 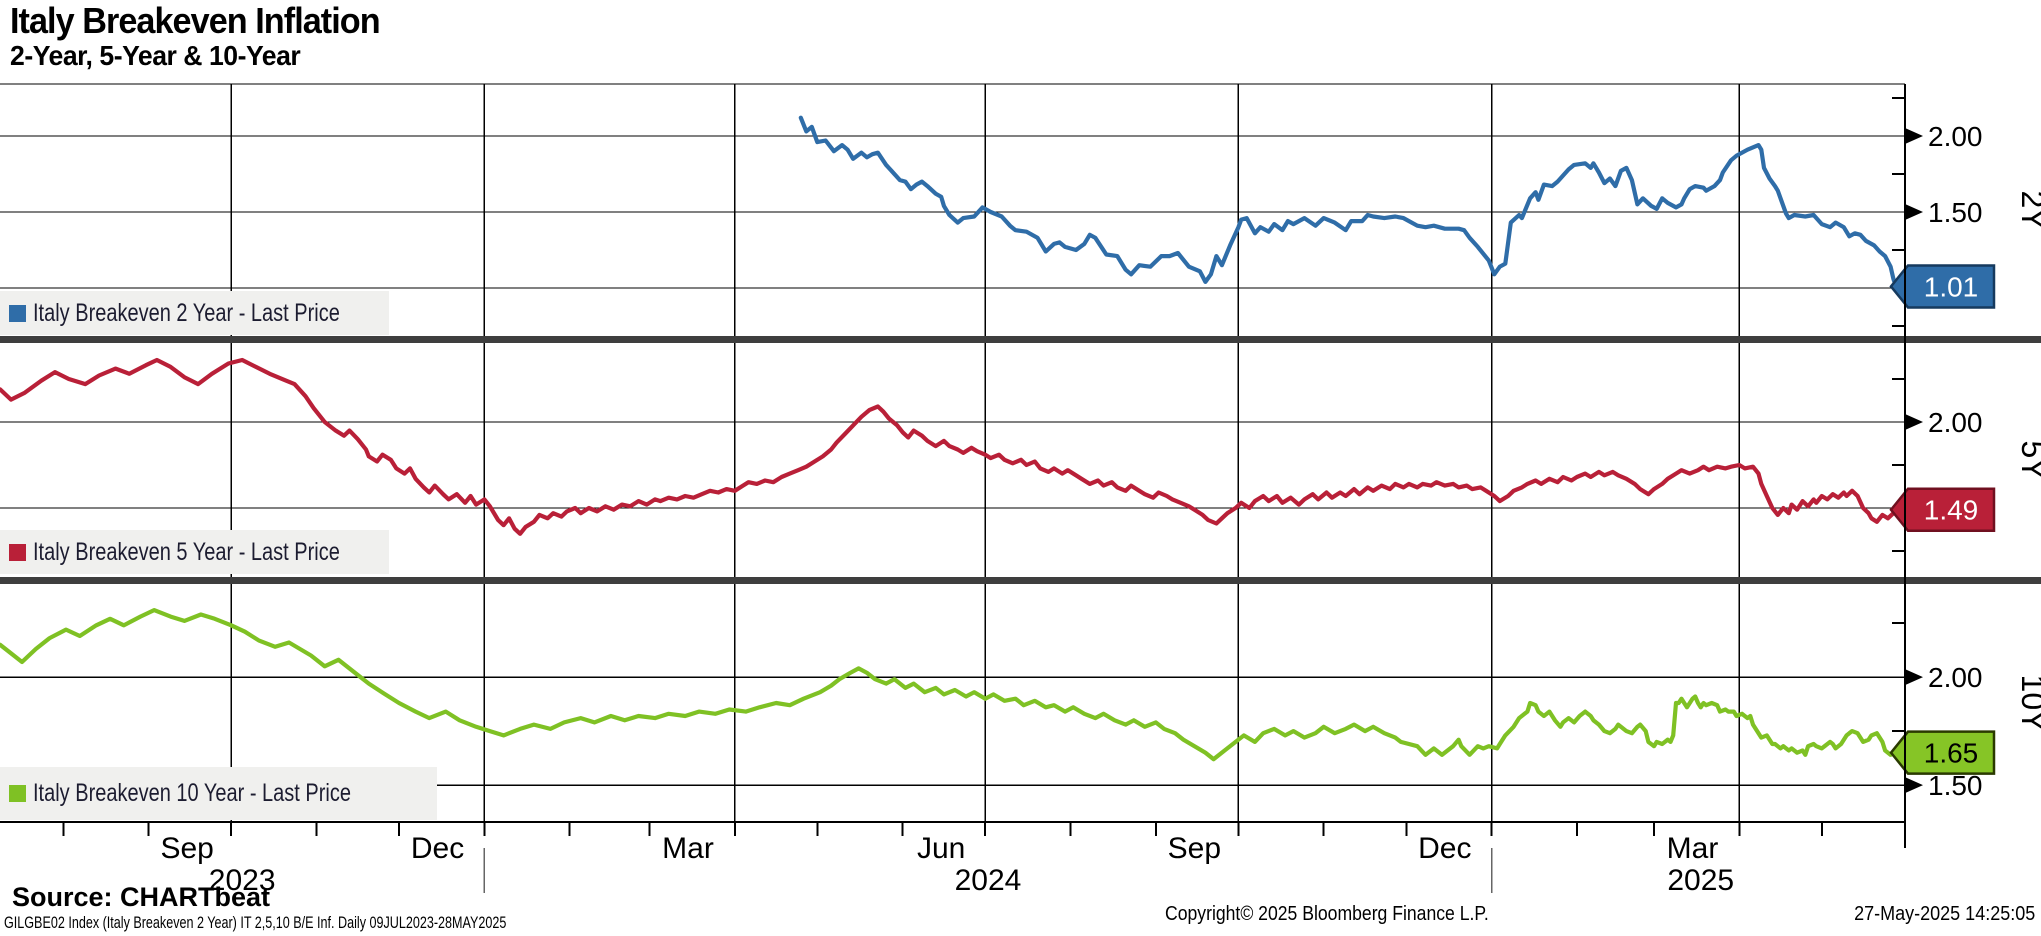 What do you see at coordinates (1327, 914) in the screenshot?
I see `copyright-notice: Copyright© 2025 Bloomberg Finance L.P.` at bounding box center [1327, 914].